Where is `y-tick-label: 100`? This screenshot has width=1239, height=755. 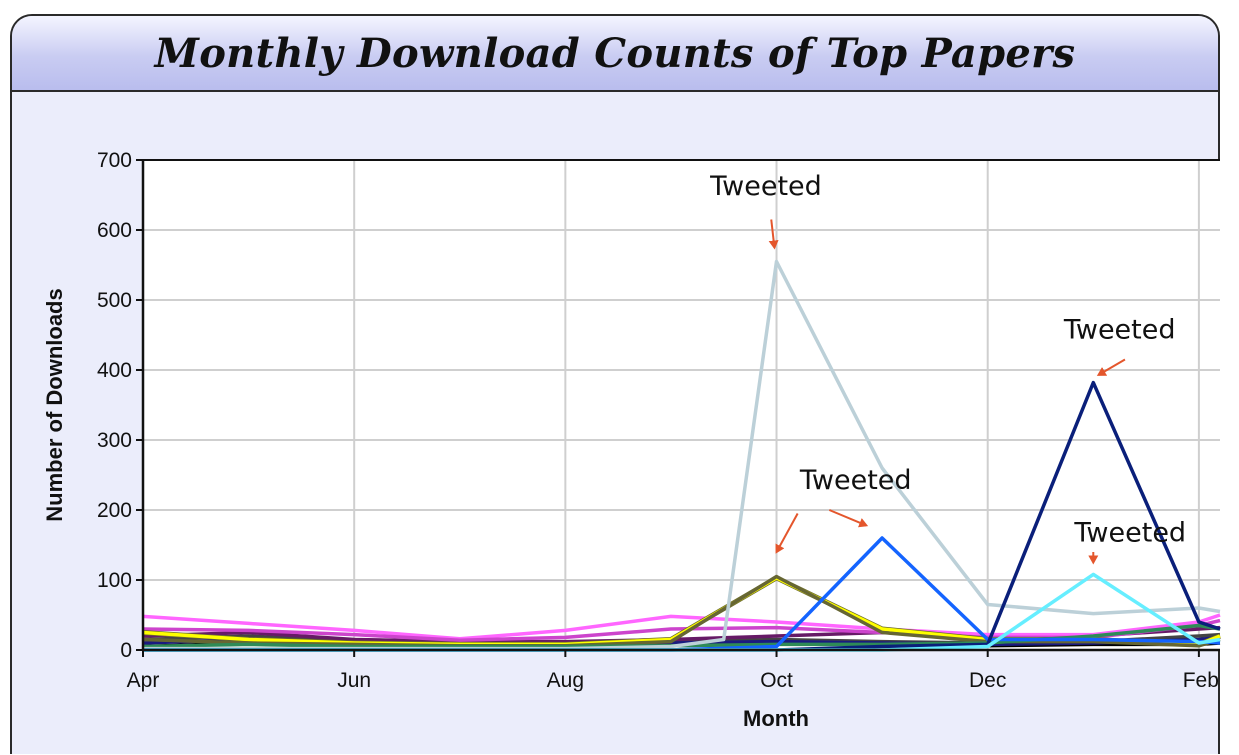
y-tick-label: 100 is located at coordinates (114, 580).